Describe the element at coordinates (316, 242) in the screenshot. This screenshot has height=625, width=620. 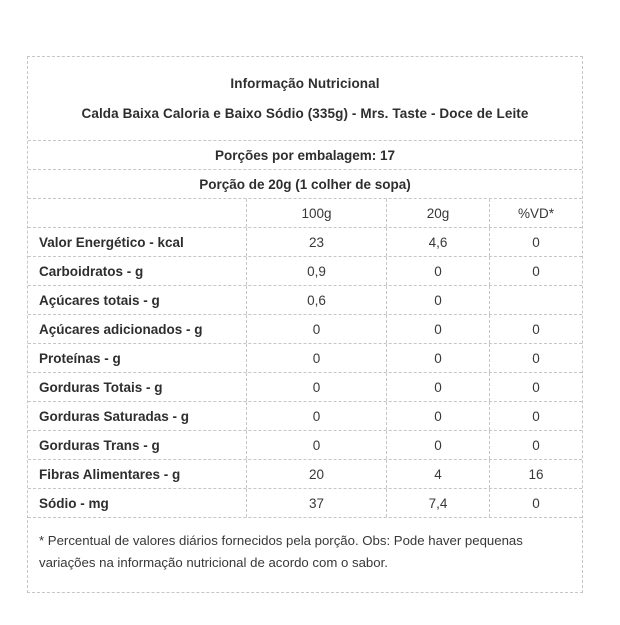
I see `value-100g: 23` at that location.